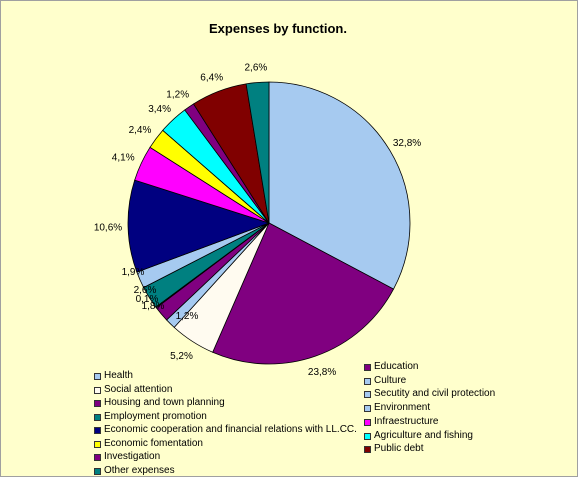  Describe the element at coordinates (164, 402) in the screenshot. I see `legend-label: Housing and town planning` at that location.